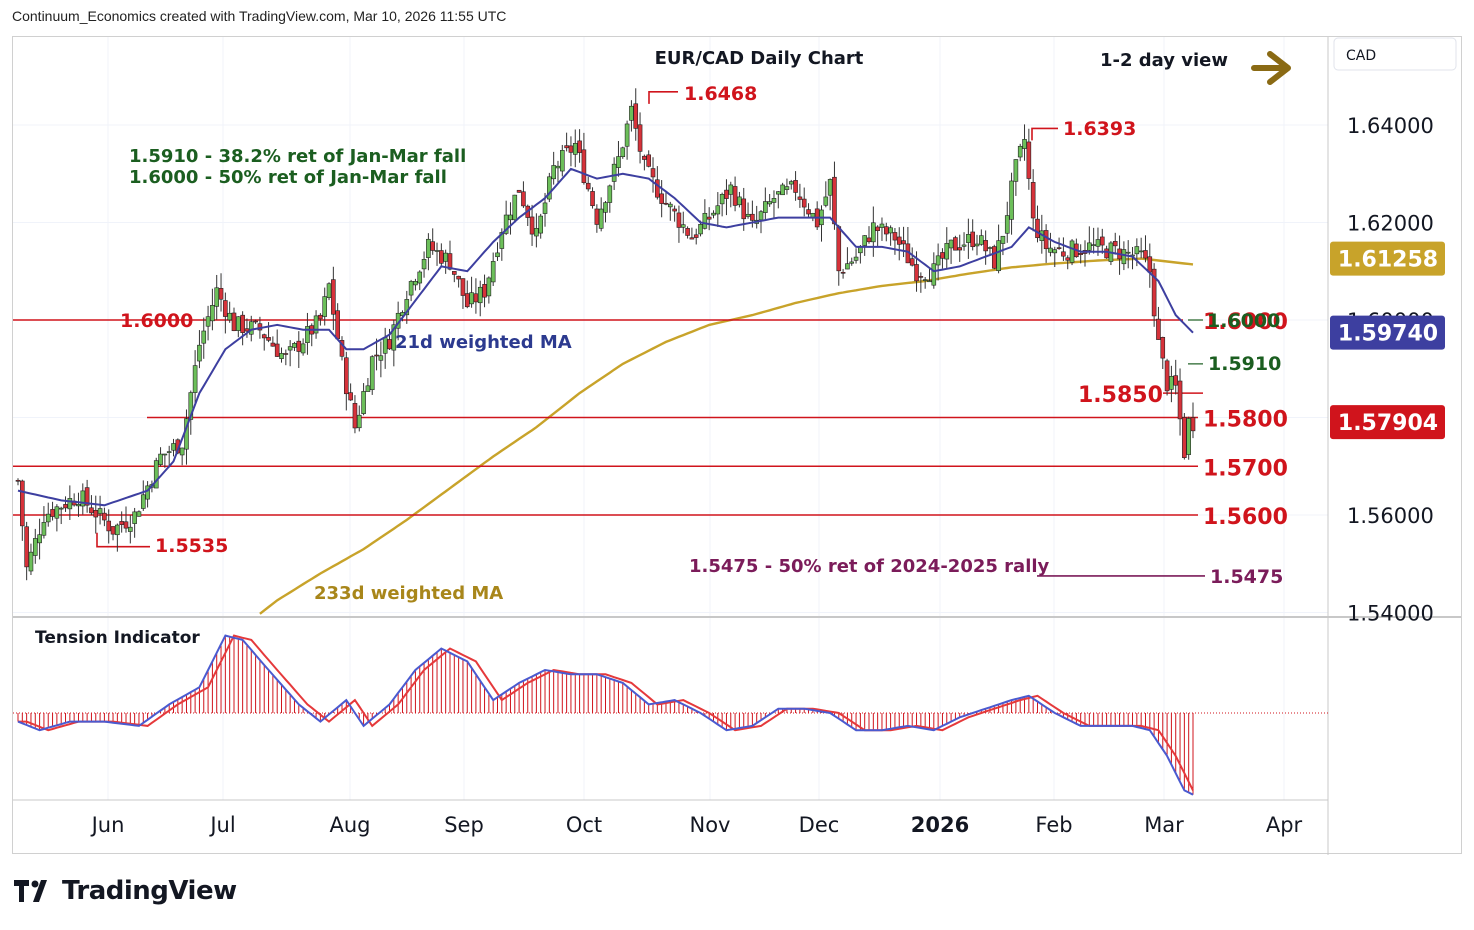 Image resolution: width=1474 pixels, height=930 pixels. Describe the element at coordinates (288, 177) in the screenshot. I see `fib-50-label: 1.6000 - 50% ret of Jan-Mar fall` at that location.